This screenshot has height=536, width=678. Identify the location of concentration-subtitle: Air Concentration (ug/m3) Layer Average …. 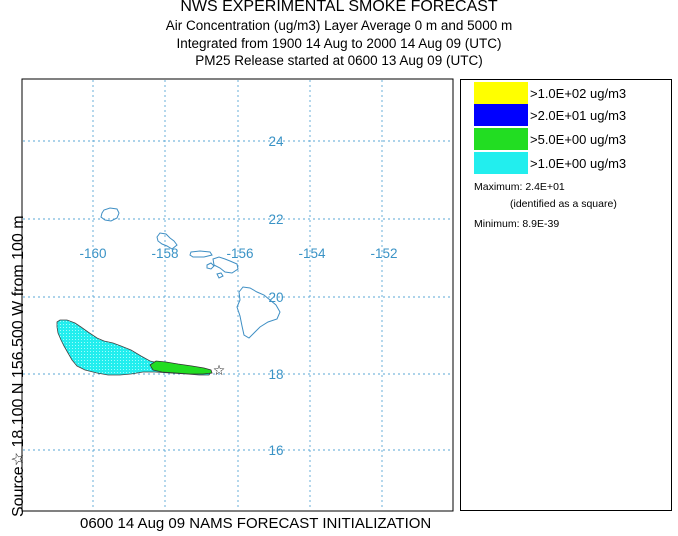
(339, 25).